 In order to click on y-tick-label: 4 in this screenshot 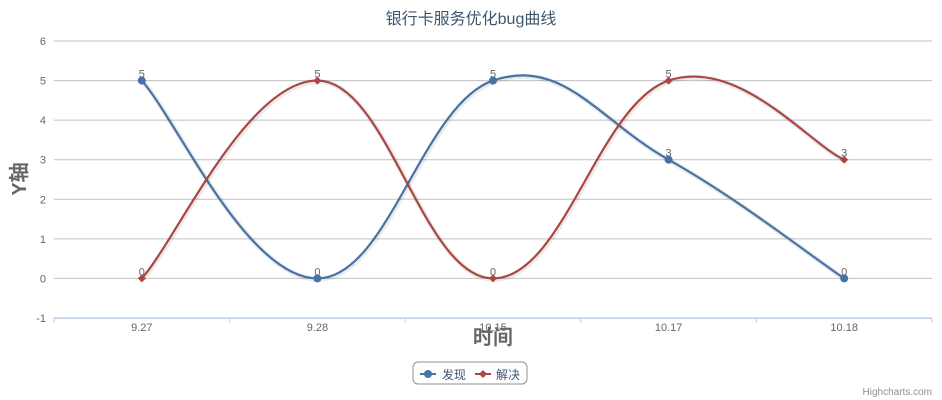, I will do `click(43, 121)`.